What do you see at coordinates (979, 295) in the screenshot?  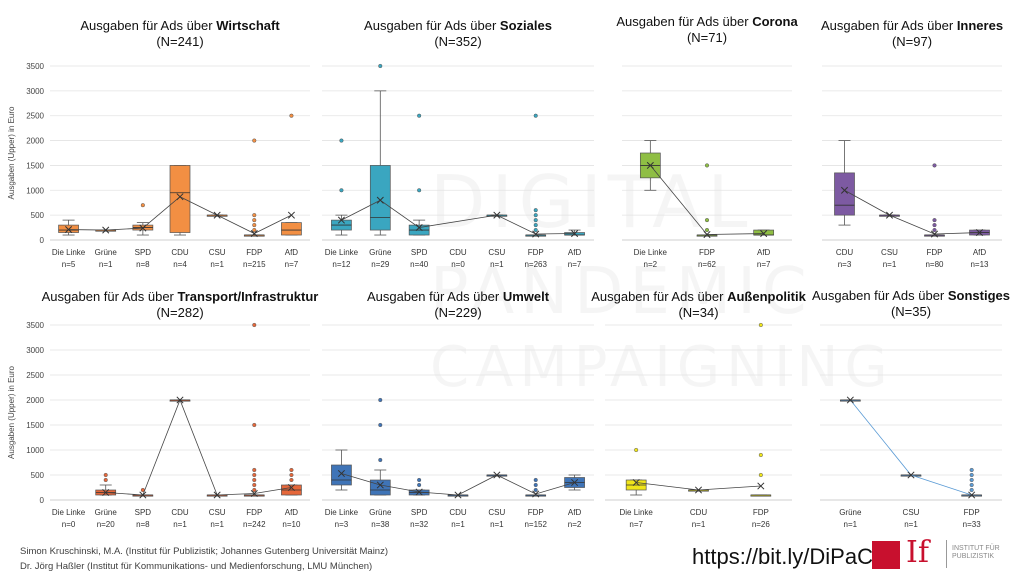 I see `chart-title-topic: Sonstiges` at bounding box center [979, 295].